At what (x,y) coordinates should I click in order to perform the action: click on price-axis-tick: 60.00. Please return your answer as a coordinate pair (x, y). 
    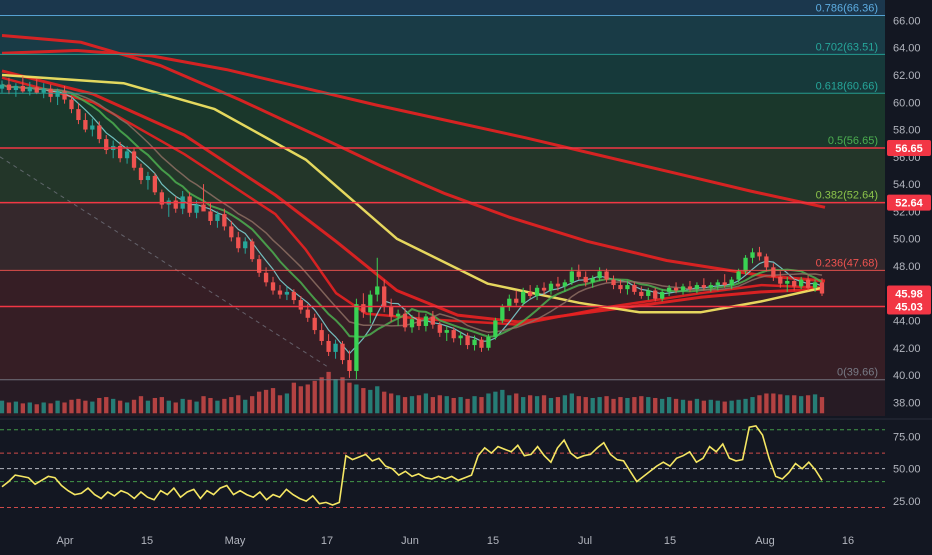
    Looking at the image, I should click on (907, 103).